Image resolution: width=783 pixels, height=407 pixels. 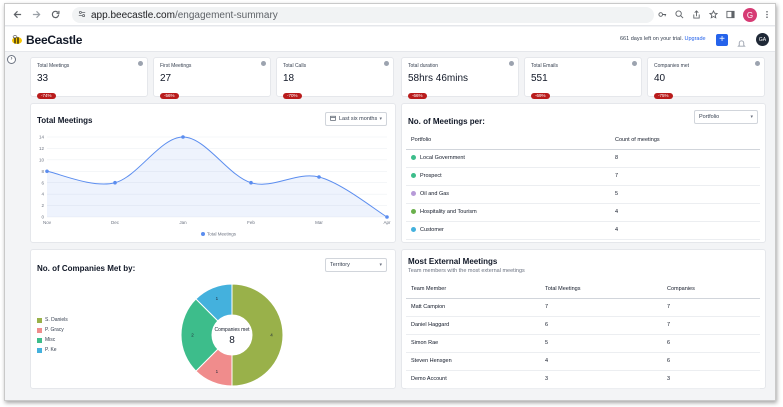 I want to click on companies-cell: 6, so click(x=711, y=361).